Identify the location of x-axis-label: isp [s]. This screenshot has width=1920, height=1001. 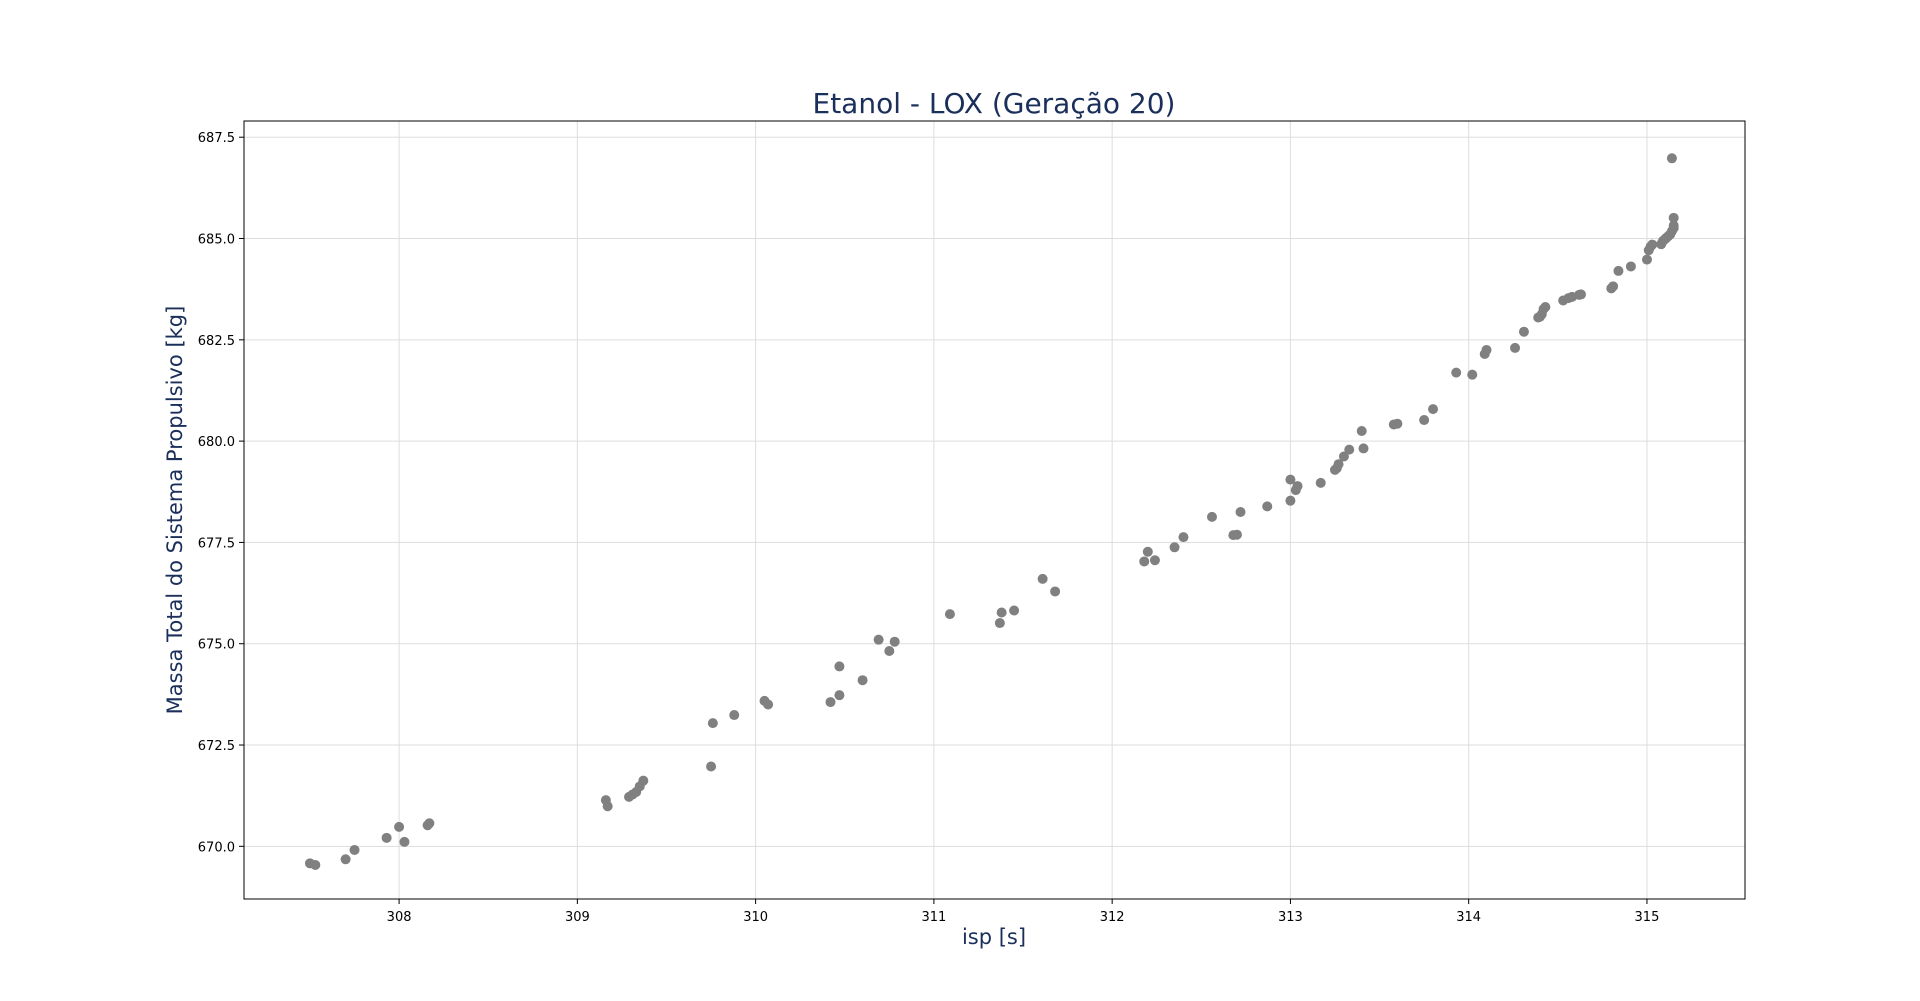
(994, 937).